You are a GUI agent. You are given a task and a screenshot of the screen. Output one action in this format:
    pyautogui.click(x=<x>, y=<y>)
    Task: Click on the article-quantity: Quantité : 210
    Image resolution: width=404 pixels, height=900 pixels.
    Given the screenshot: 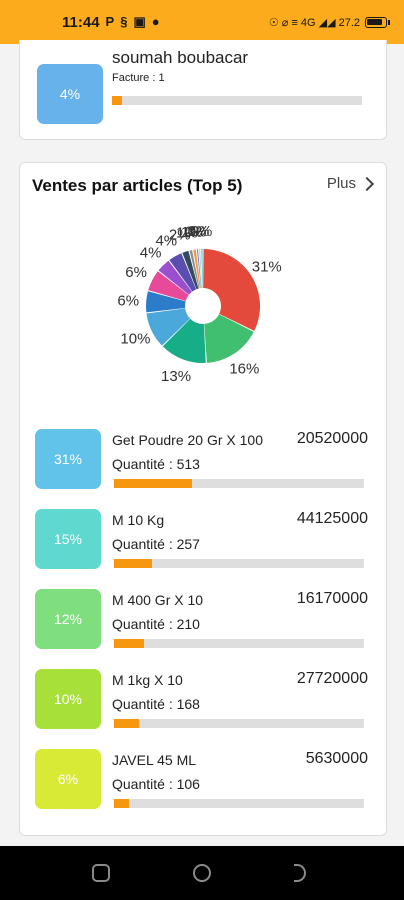 What is the action you would take?
    pyautogui.click(x=156, y=624)
    